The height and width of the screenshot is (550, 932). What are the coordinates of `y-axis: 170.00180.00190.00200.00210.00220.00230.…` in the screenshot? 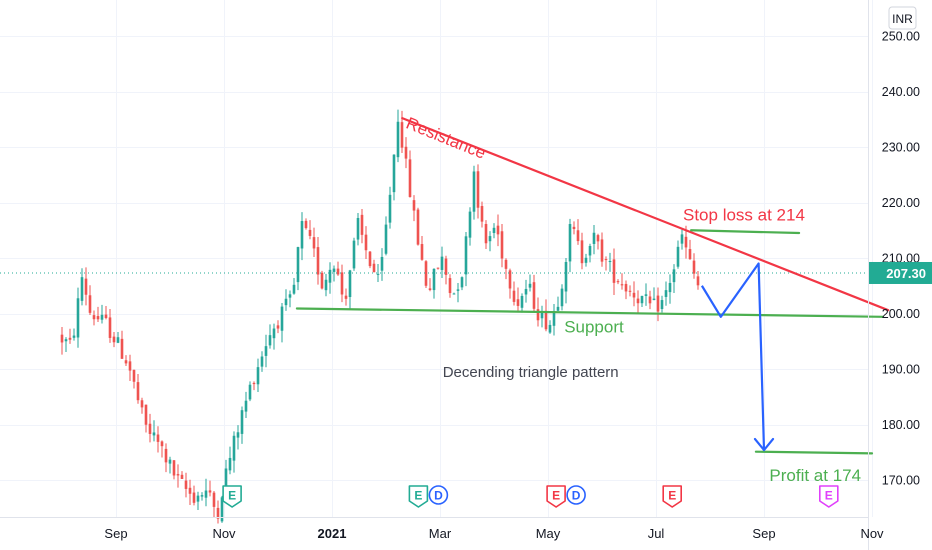 It's located at (900, 259).